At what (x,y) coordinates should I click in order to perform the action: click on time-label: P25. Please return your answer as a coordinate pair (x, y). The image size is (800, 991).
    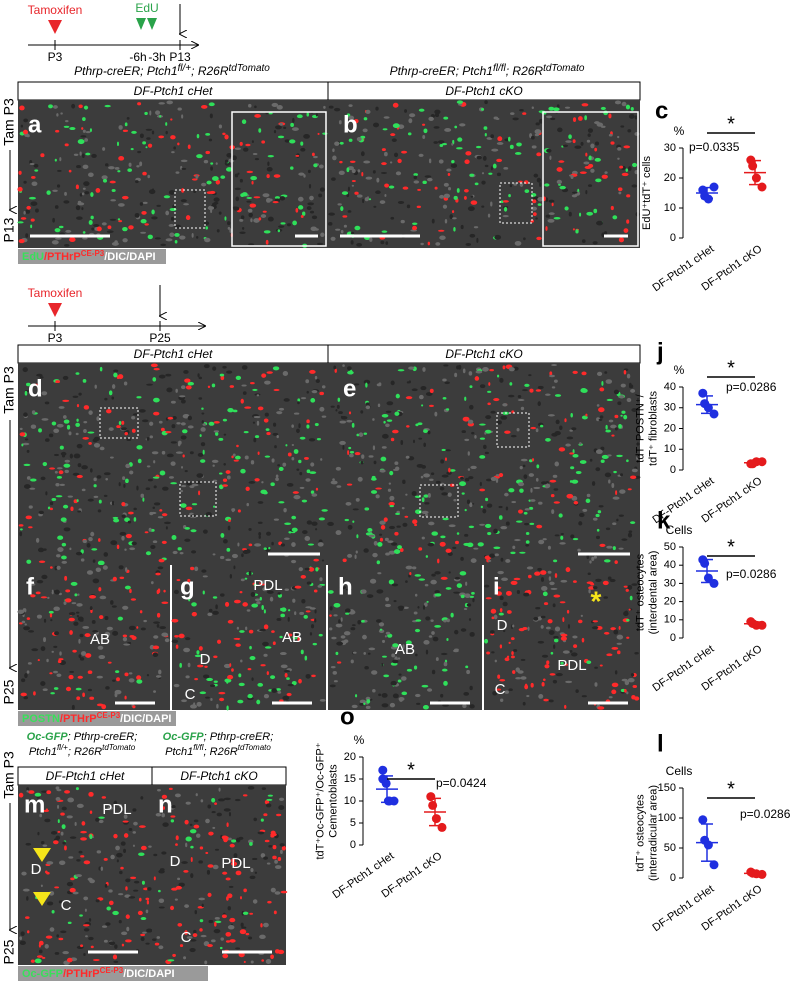
    Looking at the image, I should click on (160, 338).